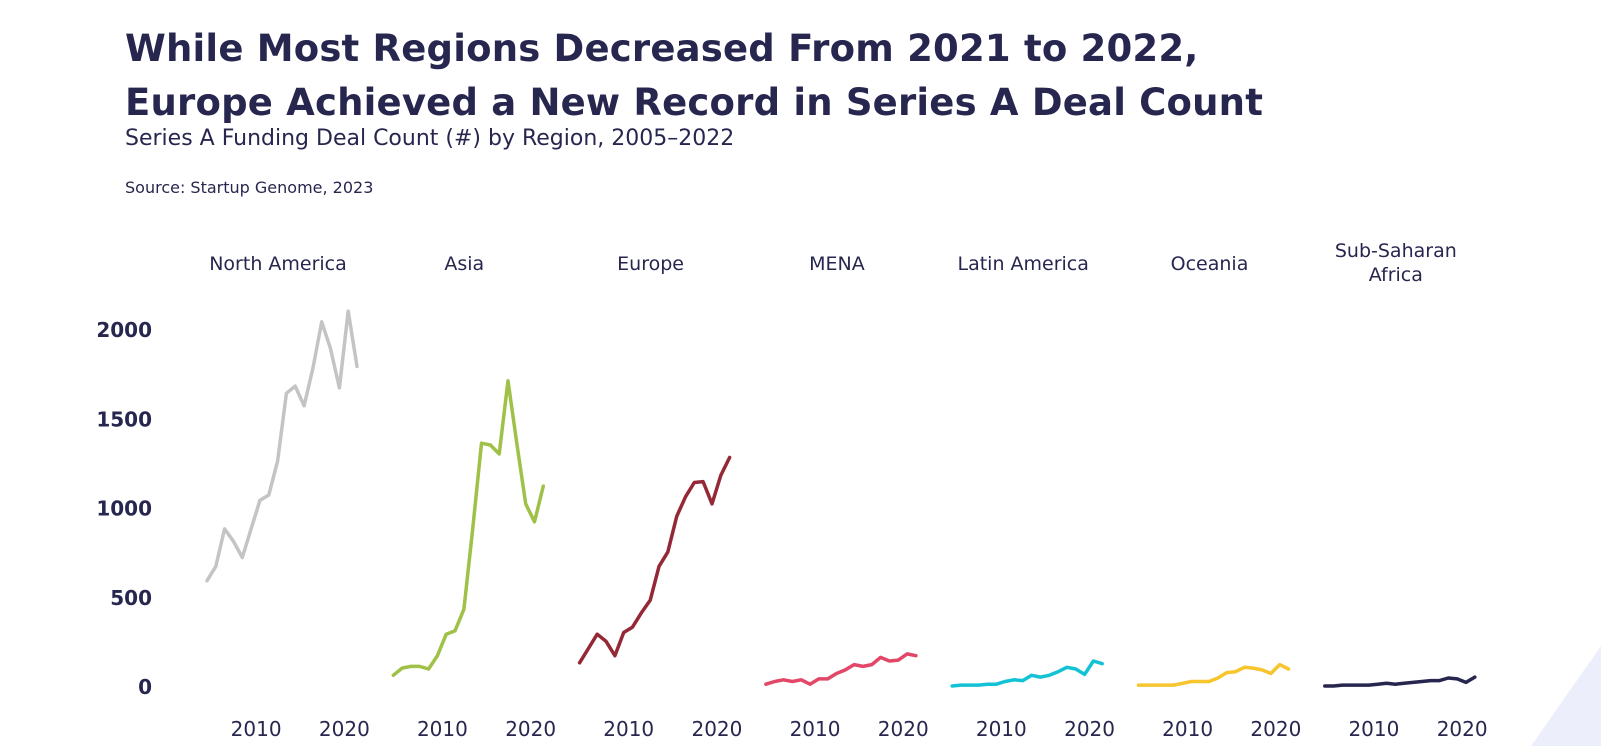  Describe the element at coordinates (815, 729) in the screenshot. I see `x-tick-label-mena-2010: 2010` at that location.